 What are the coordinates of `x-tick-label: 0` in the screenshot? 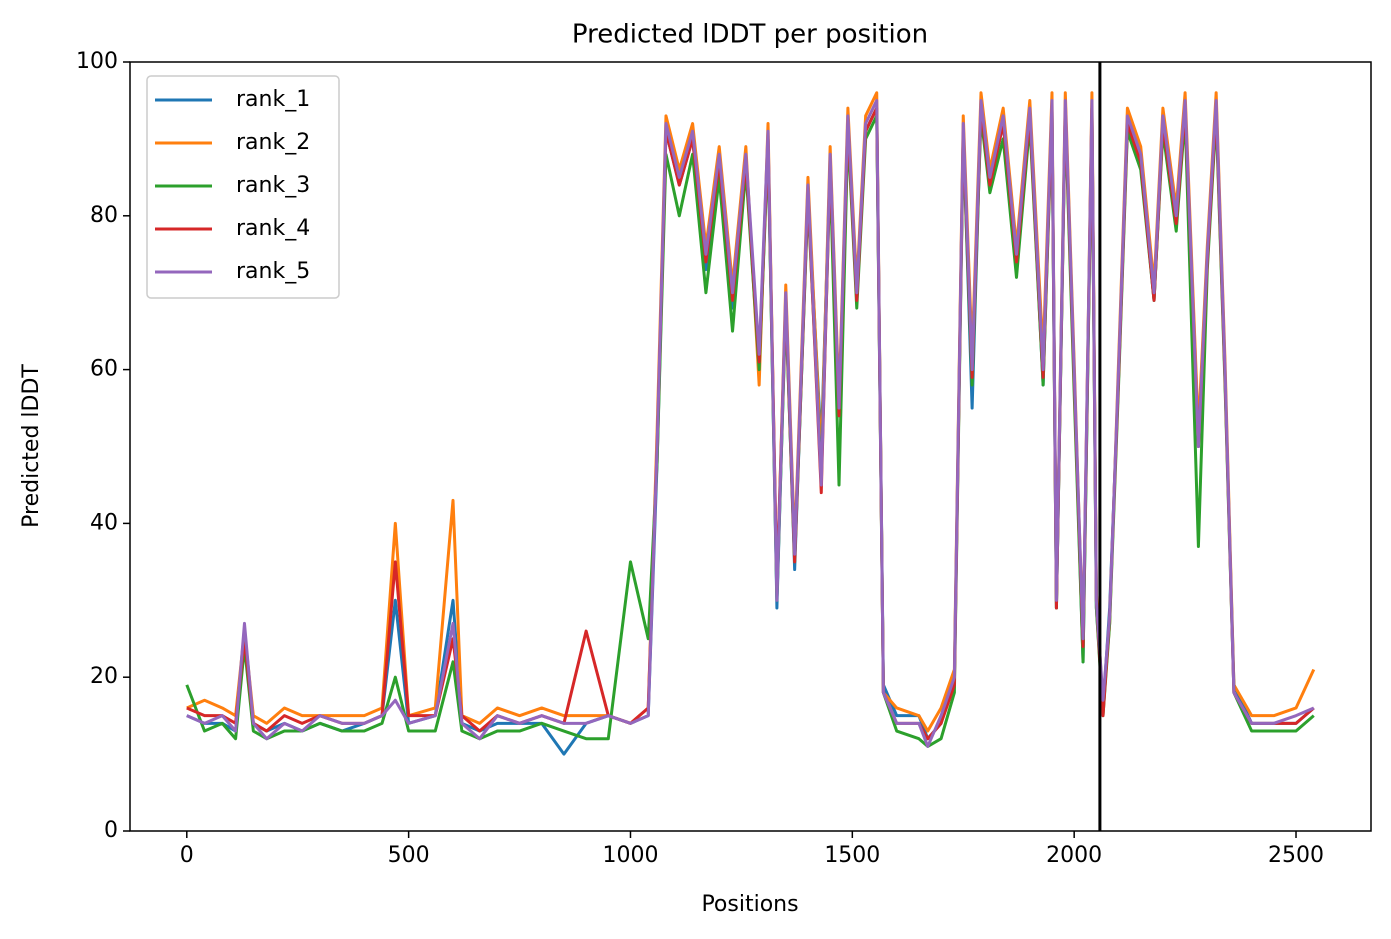 It's located at (187, 855).